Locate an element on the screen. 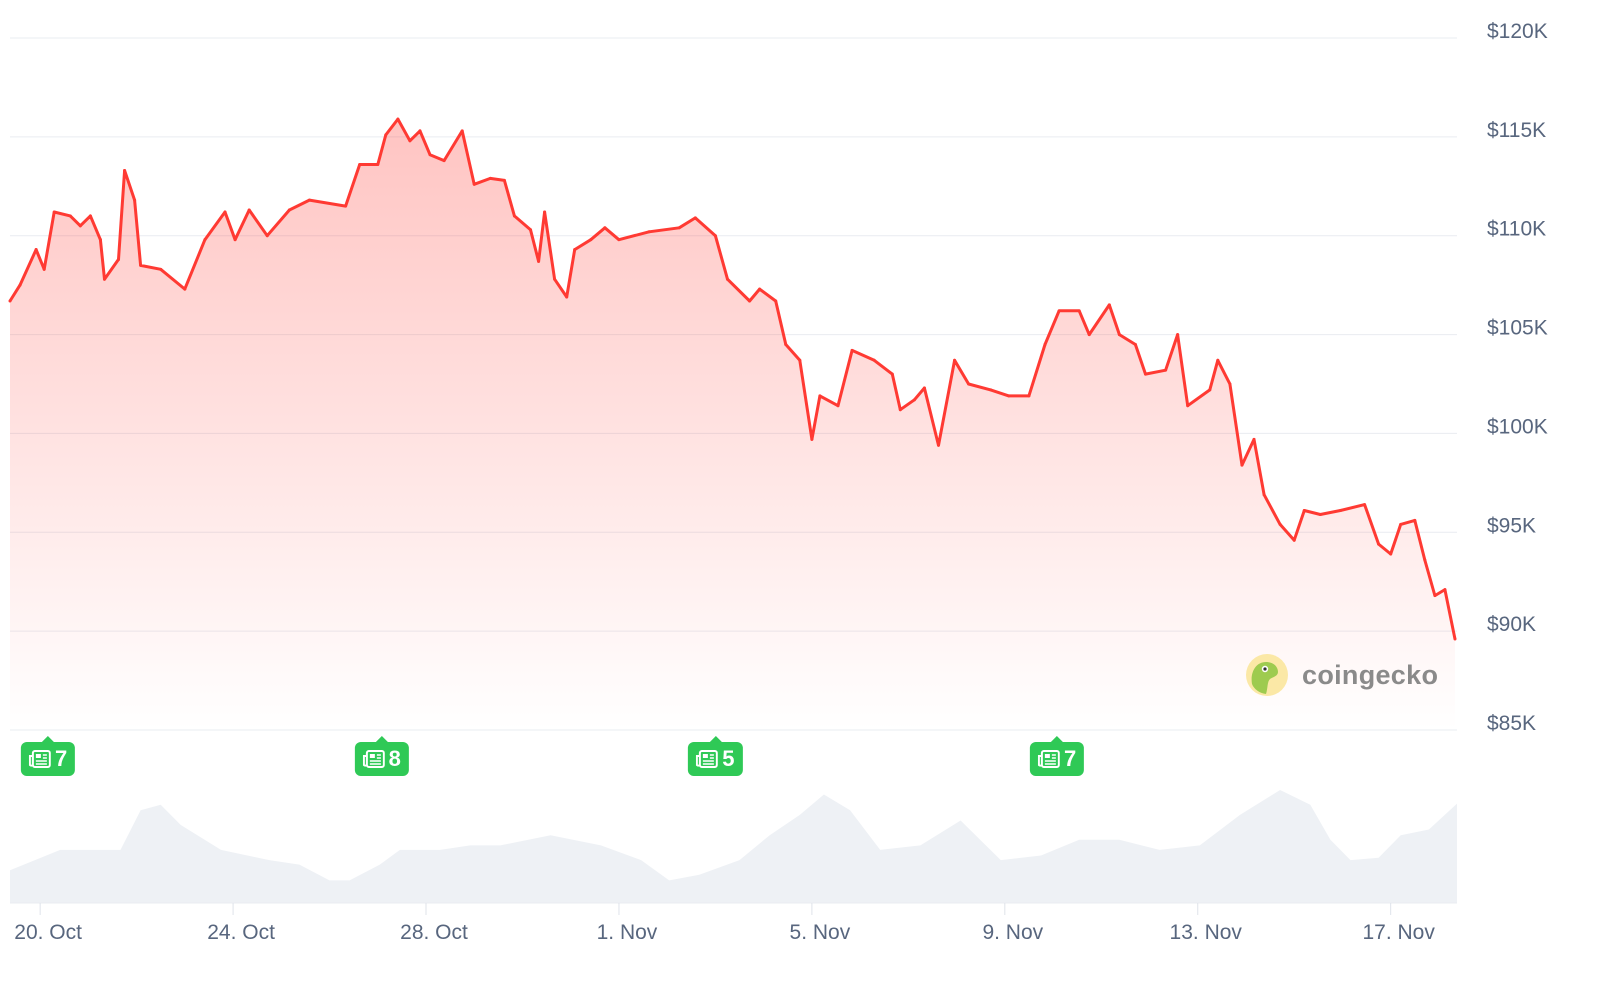  y-tick-label: $105K is located at coordinates (1517, 328).